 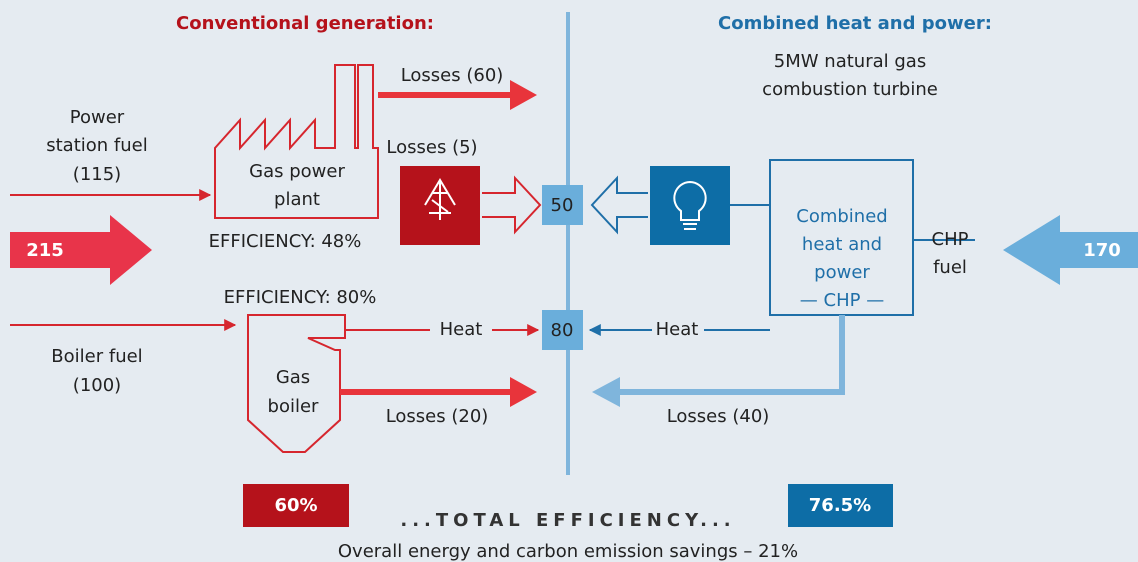 I want to click on label: Losses (5), so click(x=431, y=147).